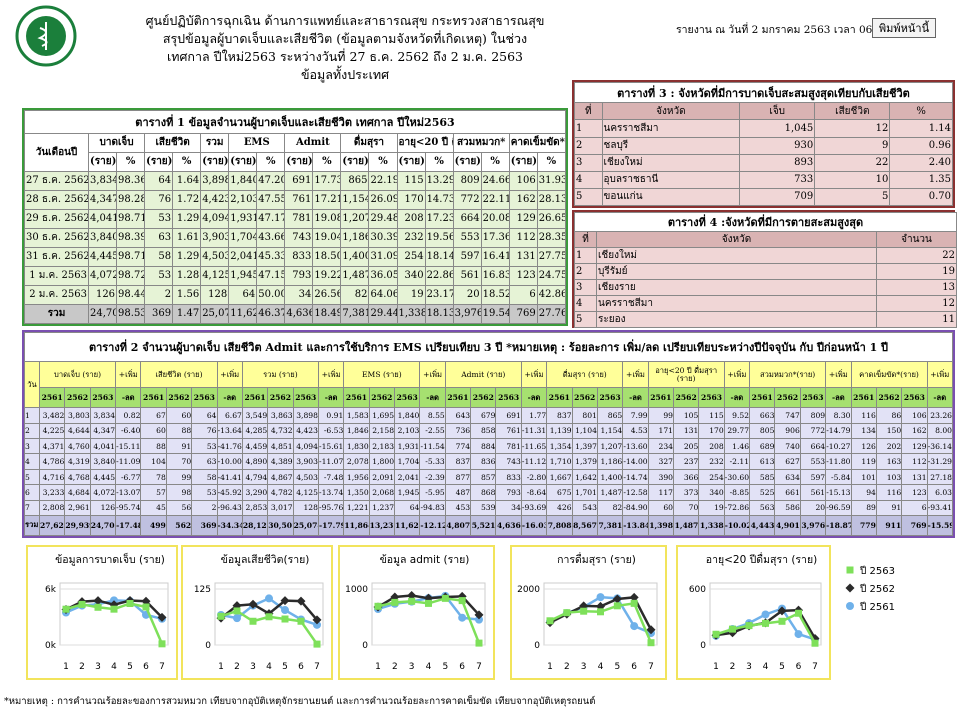  Describe the element at coordinates (52, 415) in the screenshot. I see `cell: 3,482` at that location.